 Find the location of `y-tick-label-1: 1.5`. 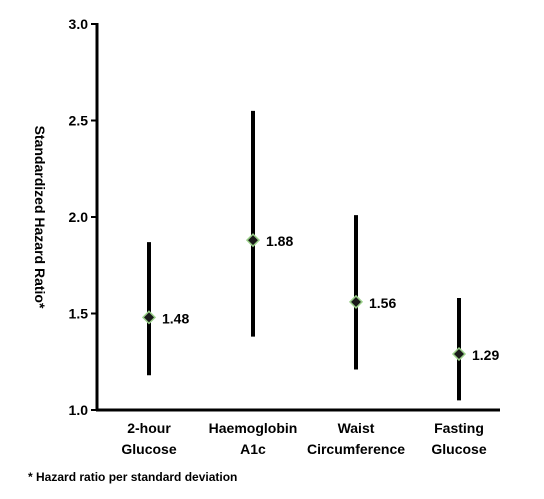

y-tick-label-1: 1.5 is located at coordinates (79, 314).